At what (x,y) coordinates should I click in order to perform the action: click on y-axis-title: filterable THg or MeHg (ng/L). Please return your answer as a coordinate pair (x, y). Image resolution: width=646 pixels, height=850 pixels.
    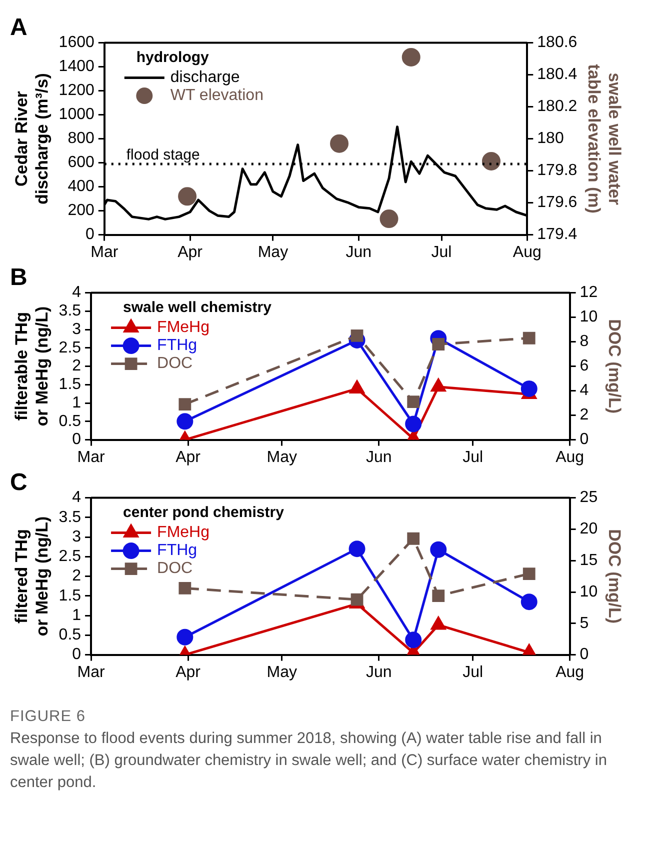
    Looking at the image, I should click on (32, 366).